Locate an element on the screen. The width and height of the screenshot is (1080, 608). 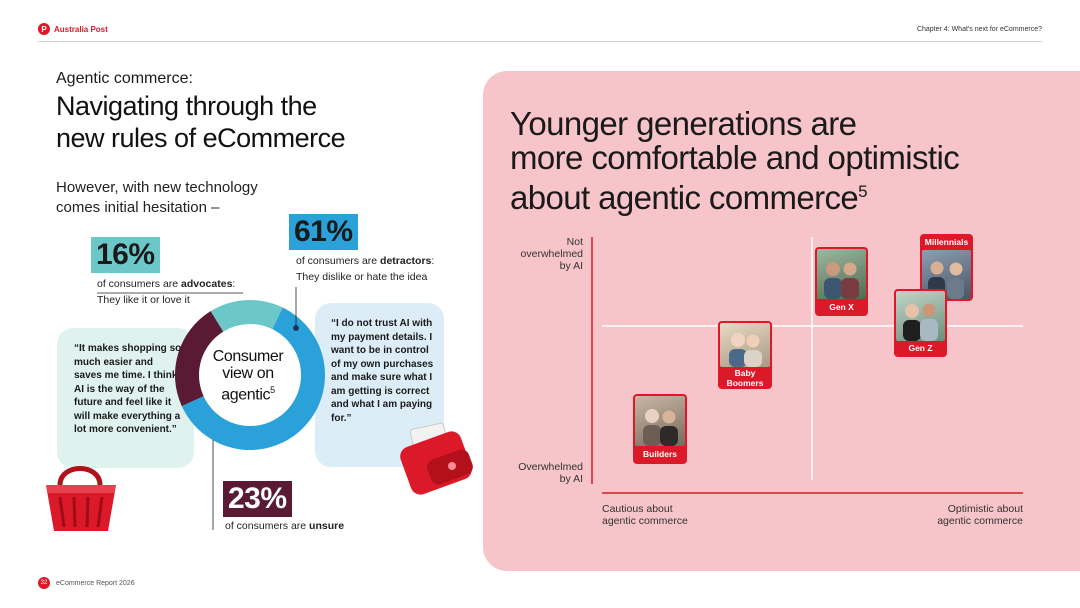
y-axis-top-label: Not overwhelmed by AI is located at coordinates (541, 254).